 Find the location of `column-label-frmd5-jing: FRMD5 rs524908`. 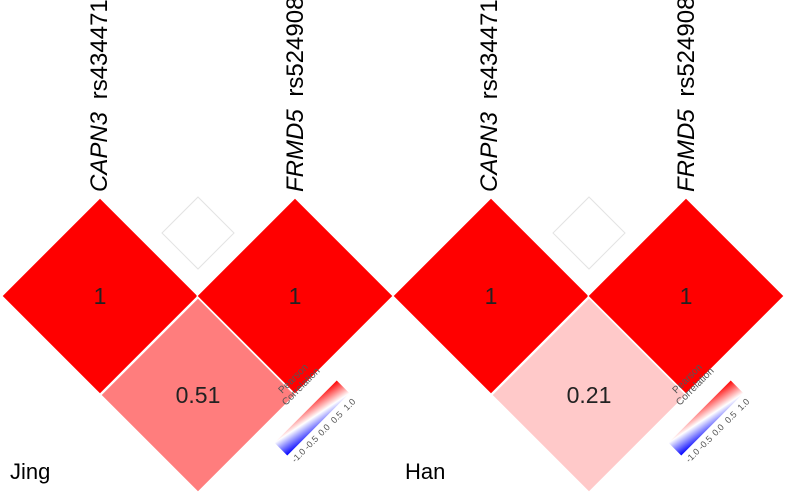

column-label-frmd5-jing: FRMD5 rs524908 is located at coordinates (295, 96).